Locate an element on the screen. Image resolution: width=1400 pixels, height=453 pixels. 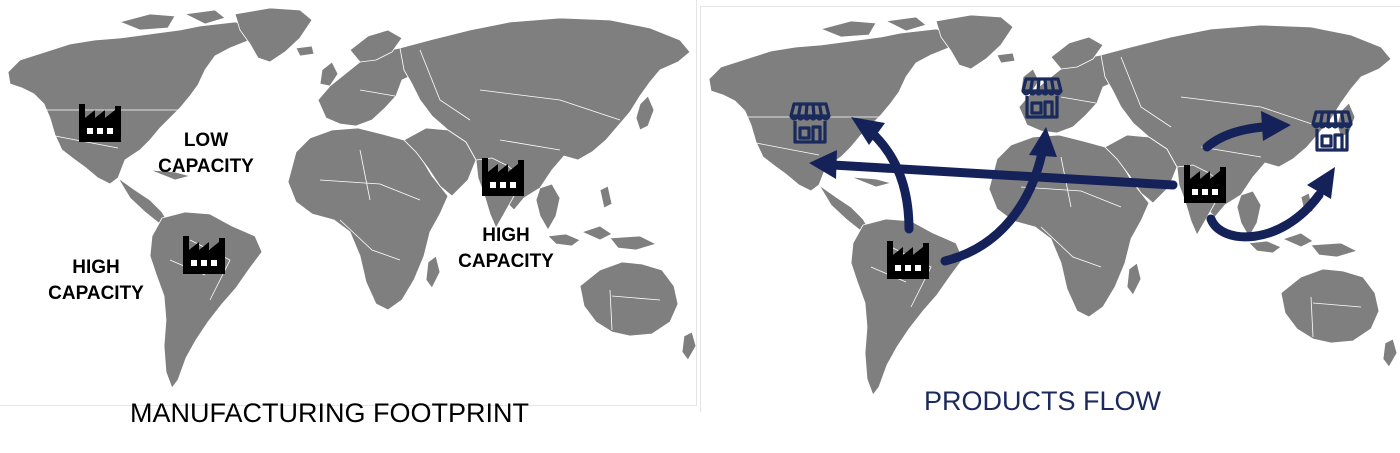
flow-arrow-india-to-china is located at coordinates (1235, 137).